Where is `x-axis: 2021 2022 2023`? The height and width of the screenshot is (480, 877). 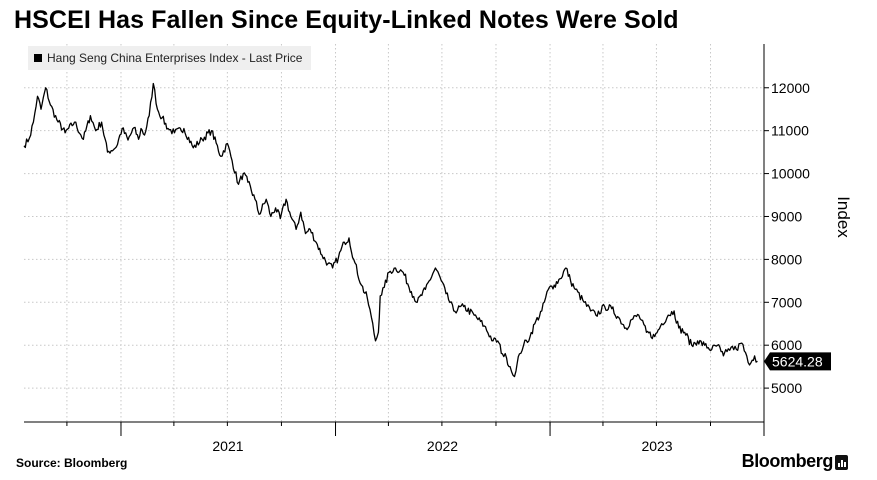 x-axis: 2021 2022 2023 is located at coordinates (394, 437).